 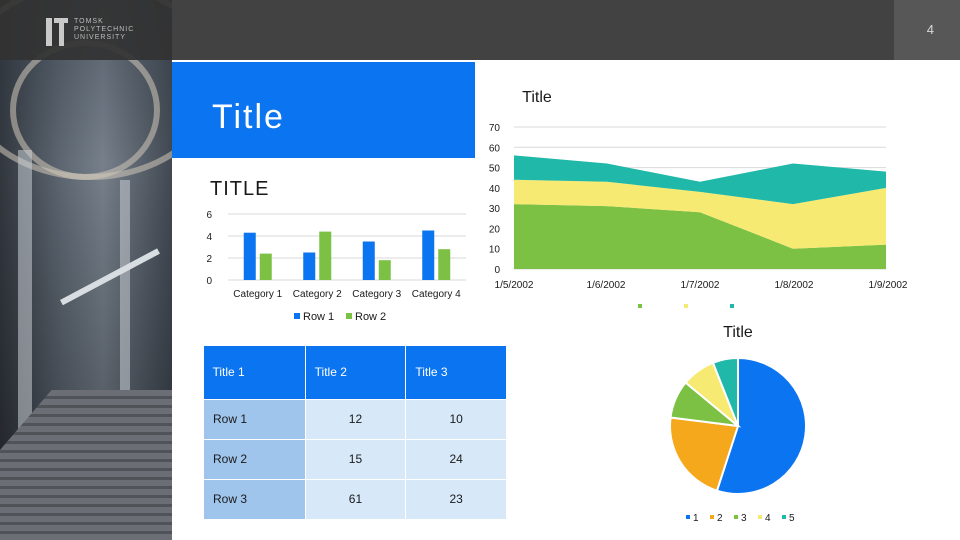 I want to click on y-tick-label: 50, so click(x=495, y=169).